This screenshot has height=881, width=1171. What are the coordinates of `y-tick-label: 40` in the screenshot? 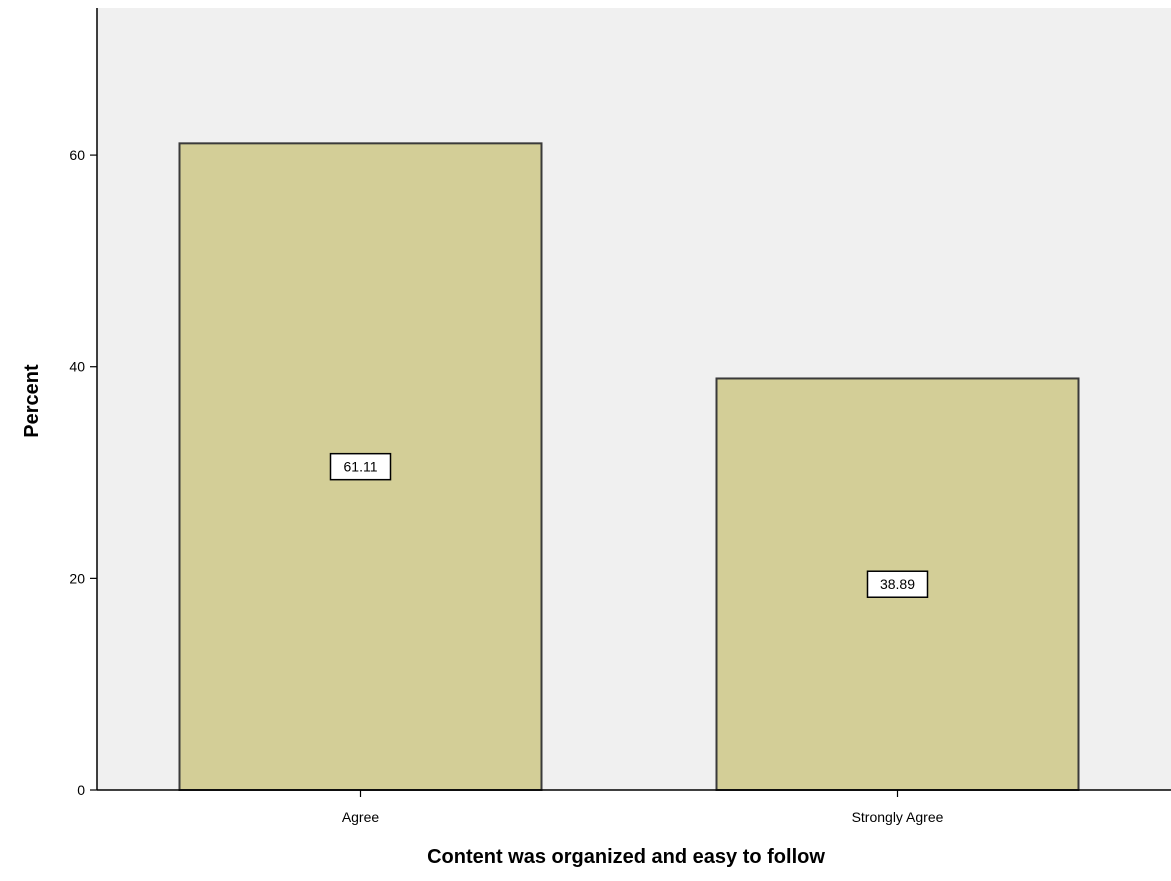 It's located at (77, 367).